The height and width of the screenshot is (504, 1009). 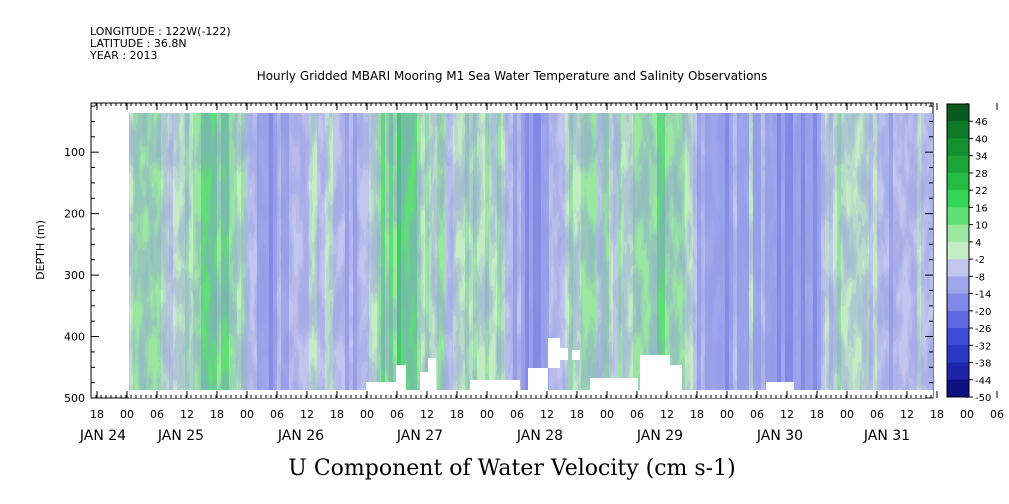 What do you see at coordinates (983, 364) in the screenshot?
I see `colorbar-label: -38` at bounding box center [983, 364].